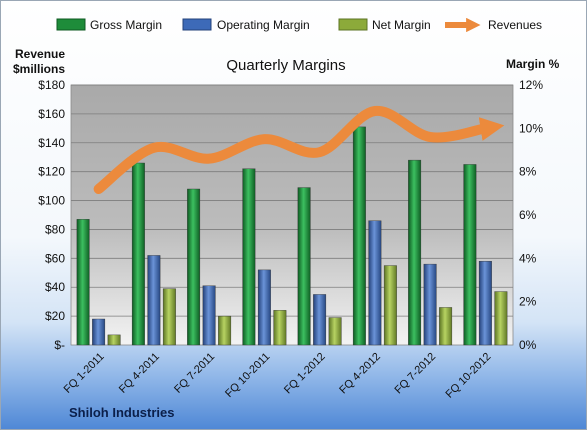 The width and height of the screenshot is (587, 434). What do you see at coordinates (51, 201) in the screenshot?
I see `left-tick-label: $100` at bounding box center [51, 201].